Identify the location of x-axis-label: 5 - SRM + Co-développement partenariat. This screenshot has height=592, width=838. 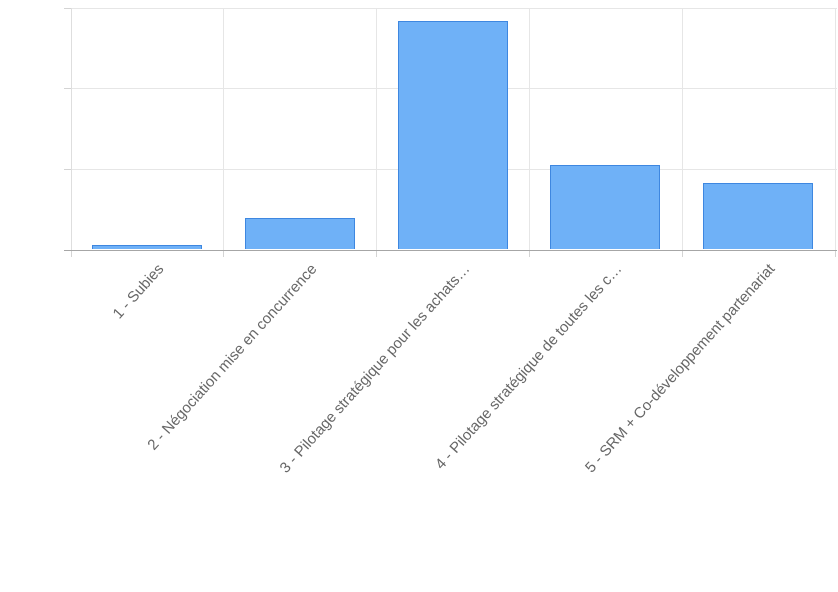
(680, 368).